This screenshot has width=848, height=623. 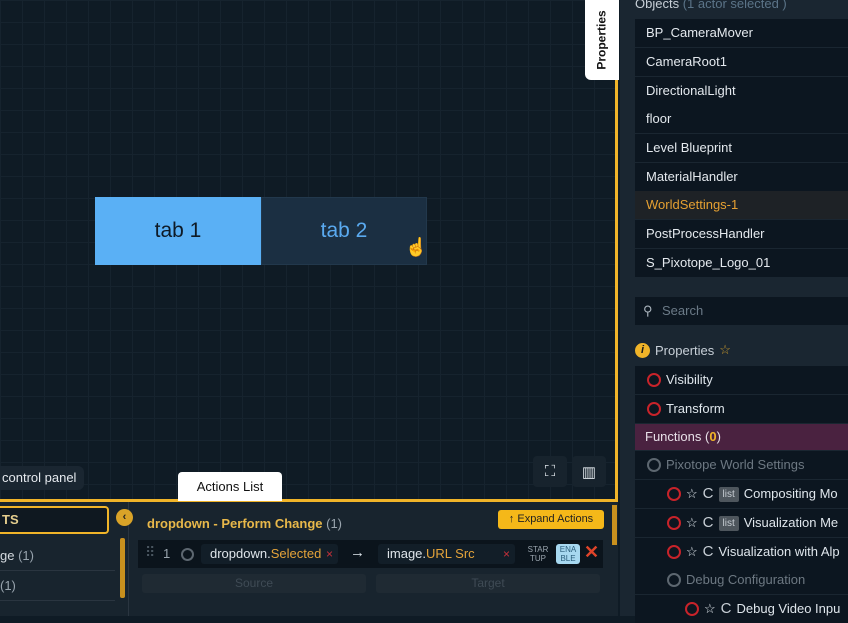 What do you see at coordinates (790, 493) in the screenshot?
I see `row-label: Compositing Mo` at bounding box center [790, 493].